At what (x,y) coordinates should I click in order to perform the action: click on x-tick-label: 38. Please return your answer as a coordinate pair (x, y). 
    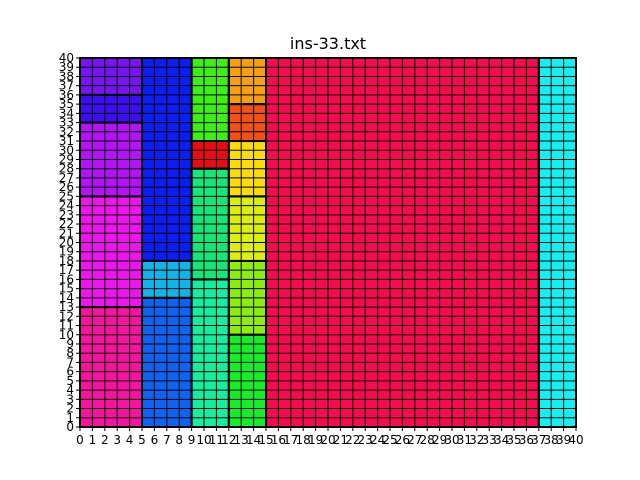
    Looking at the image, I should click on (551, 440).